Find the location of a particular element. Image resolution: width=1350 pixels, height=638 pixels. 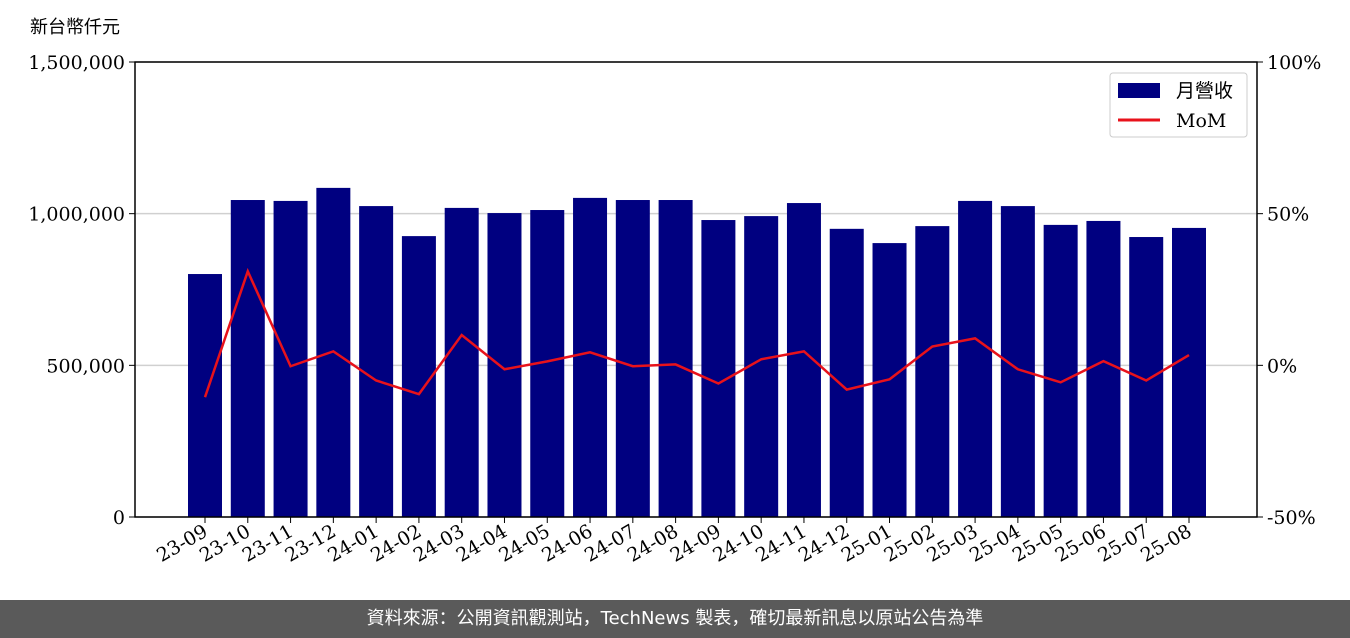

y2-tick-label: 50% is located at coordinates (1288, 215).